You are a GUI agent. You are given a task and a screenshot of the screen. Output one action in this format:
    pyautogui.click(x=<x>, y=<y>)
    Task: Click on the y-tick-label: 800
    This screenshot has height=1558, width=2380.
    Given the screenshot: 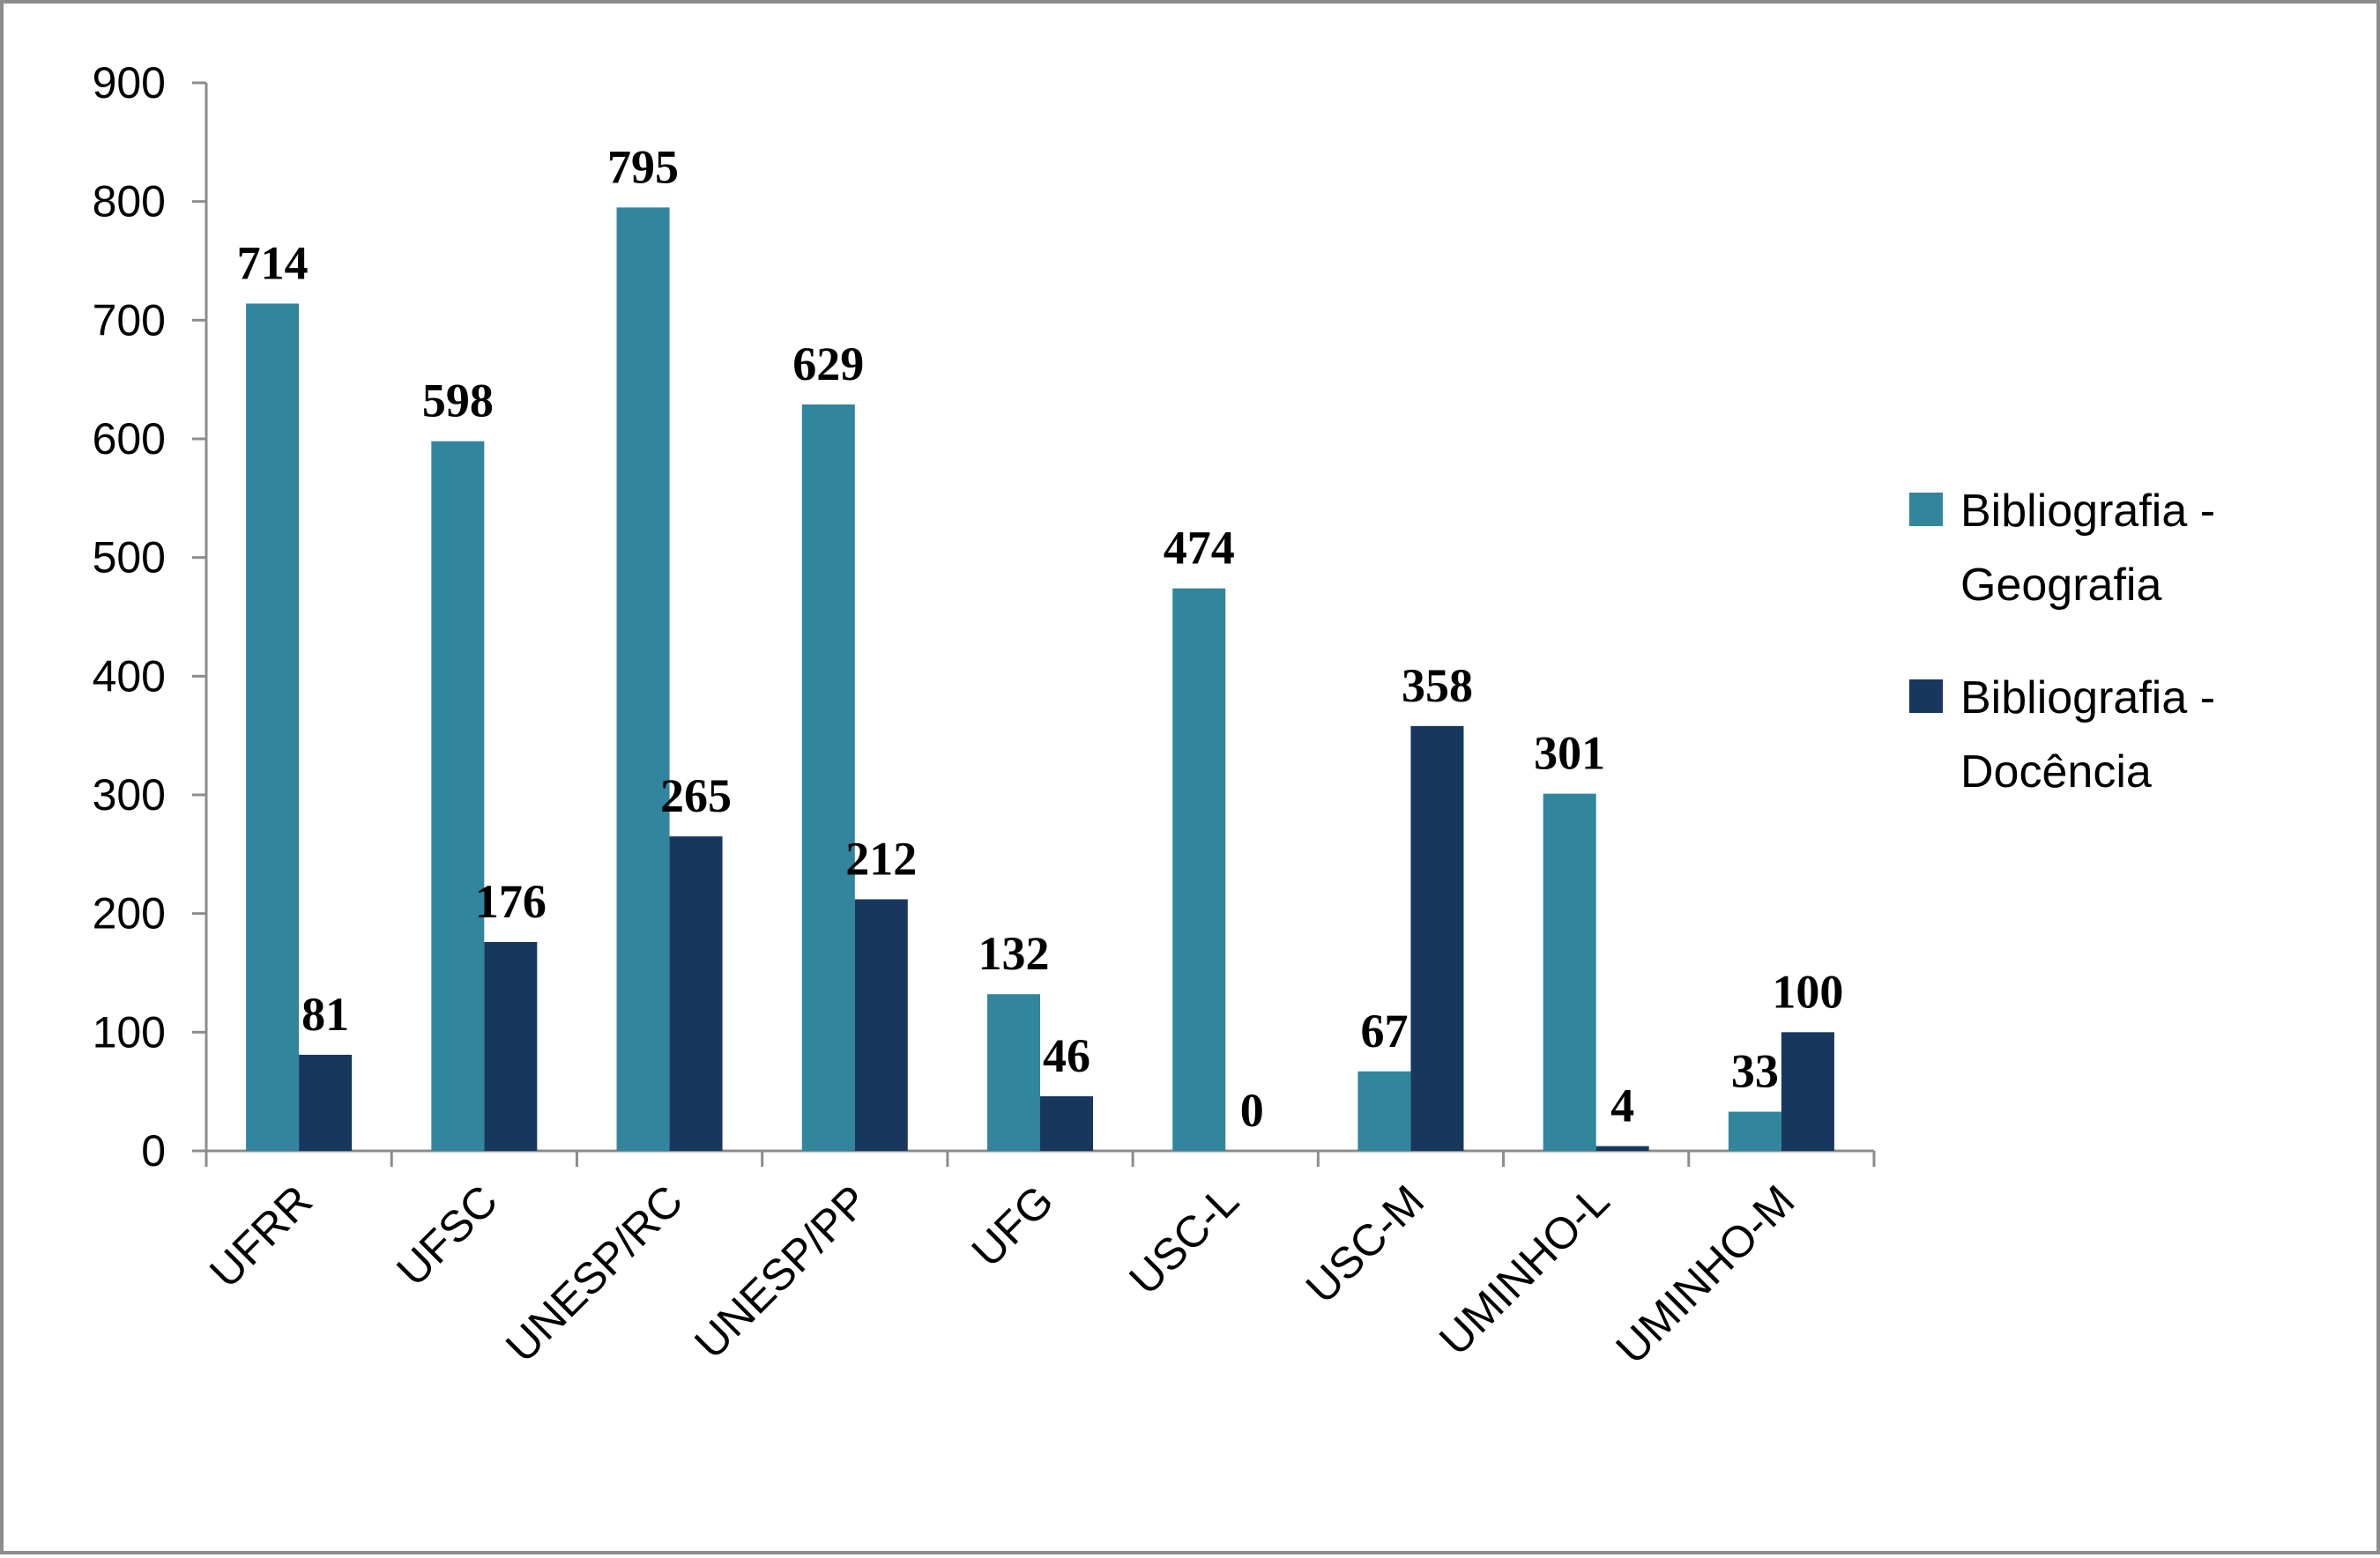 What is the action you would take?
    pyautogui.click(x=129, y=201)
    